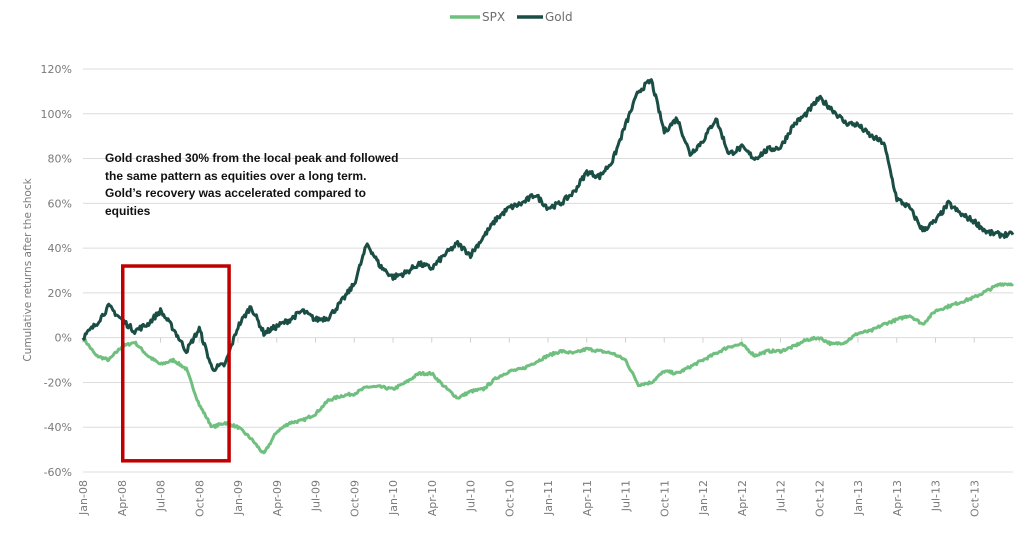 The height and width of the screenshot is (541, 1024). Describe the element at coordinates (60, 293) in the screenshot. I see `y-tick-label: 20%` at that location.